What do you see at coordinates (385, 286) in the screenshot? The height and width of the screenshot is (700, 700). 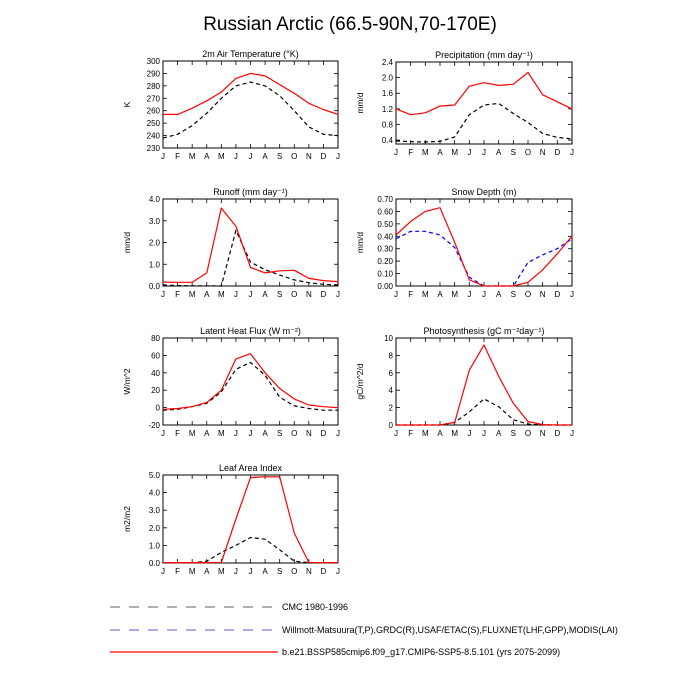 I see `y-tick-label: 0.00` at bounding box center [385, 286].